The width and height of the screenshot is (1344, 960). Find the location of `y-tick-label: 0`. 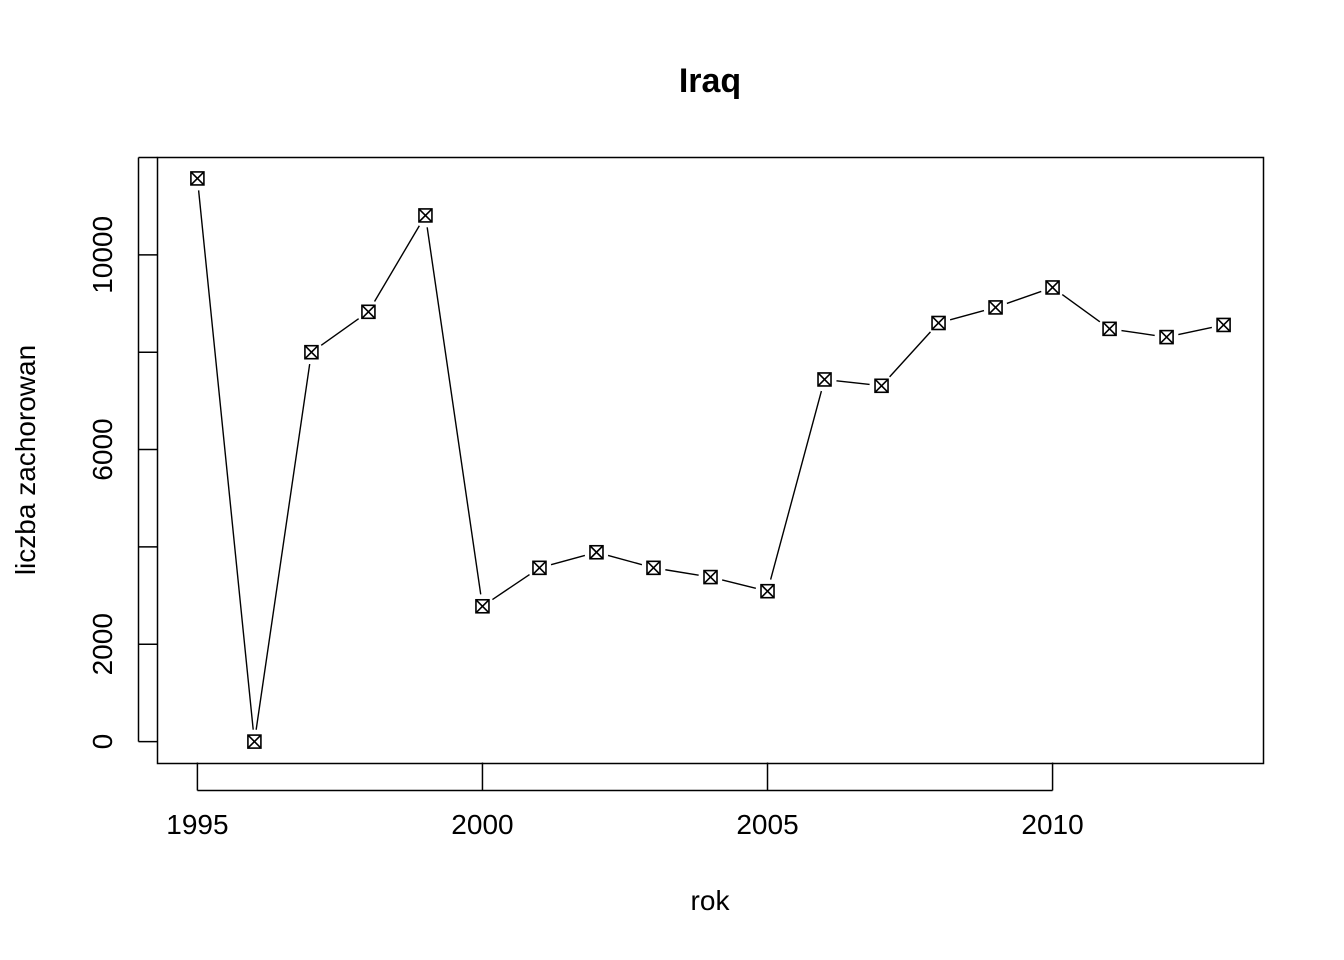

y-tick-label: 0 is located at coordinates (102, 742).